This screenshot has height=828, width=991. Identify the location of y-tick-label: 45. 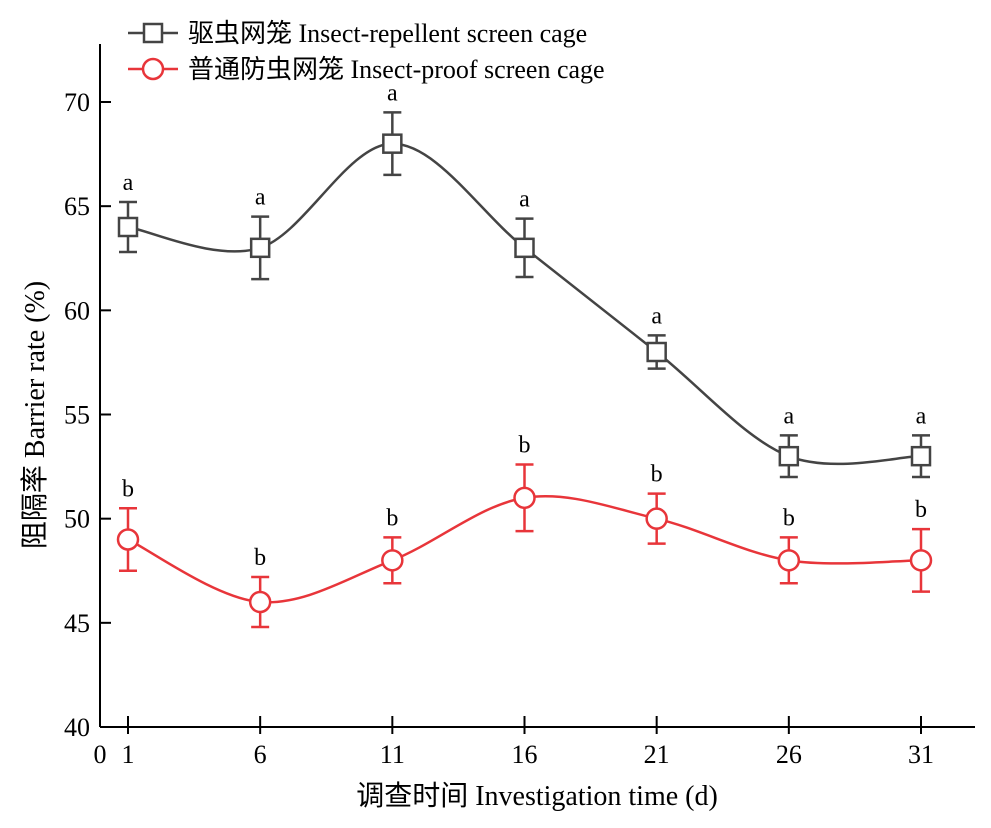
(77, 623).